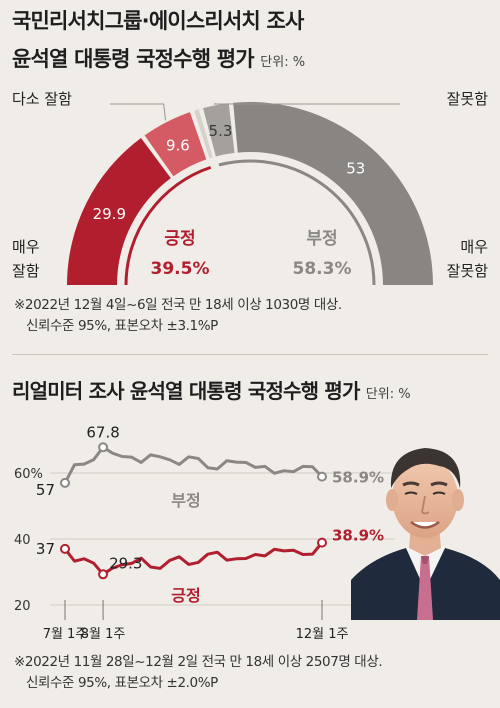 The width and height of the screenshot is (500, 708). Describe the element at coordinates (322, 269) in the screenshot. I see `gauge-negative-value: 58.3%` at that location.